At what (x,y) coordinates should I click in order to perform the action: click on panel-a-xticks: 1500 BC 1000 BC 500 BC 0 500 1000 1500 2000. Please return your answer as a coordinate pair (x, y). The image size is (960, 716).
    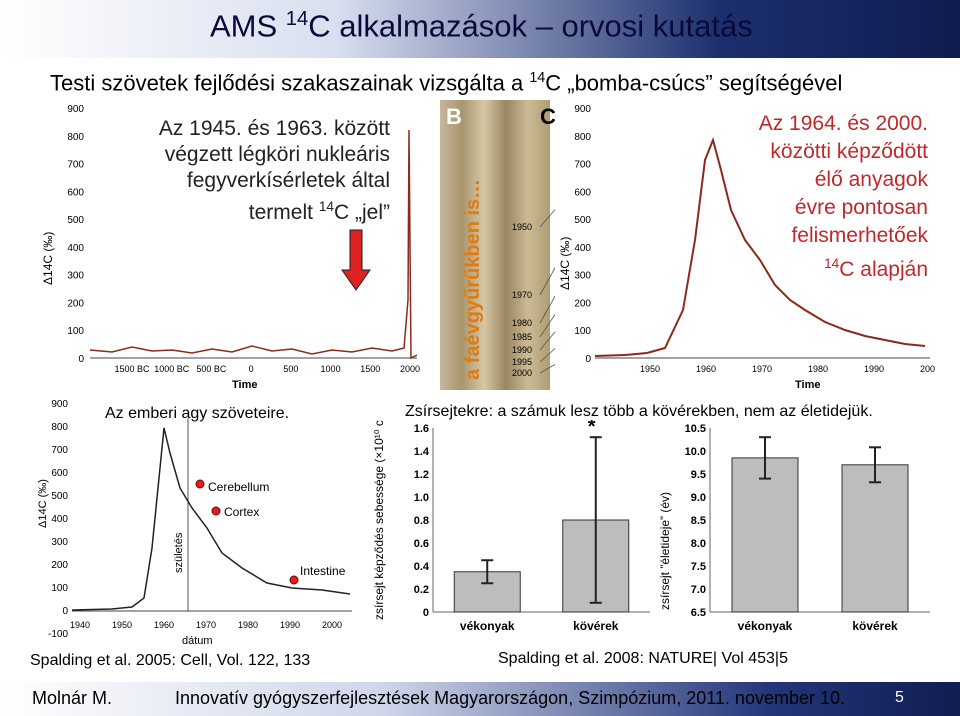
    Looking at the image, I should click on (267, 369).